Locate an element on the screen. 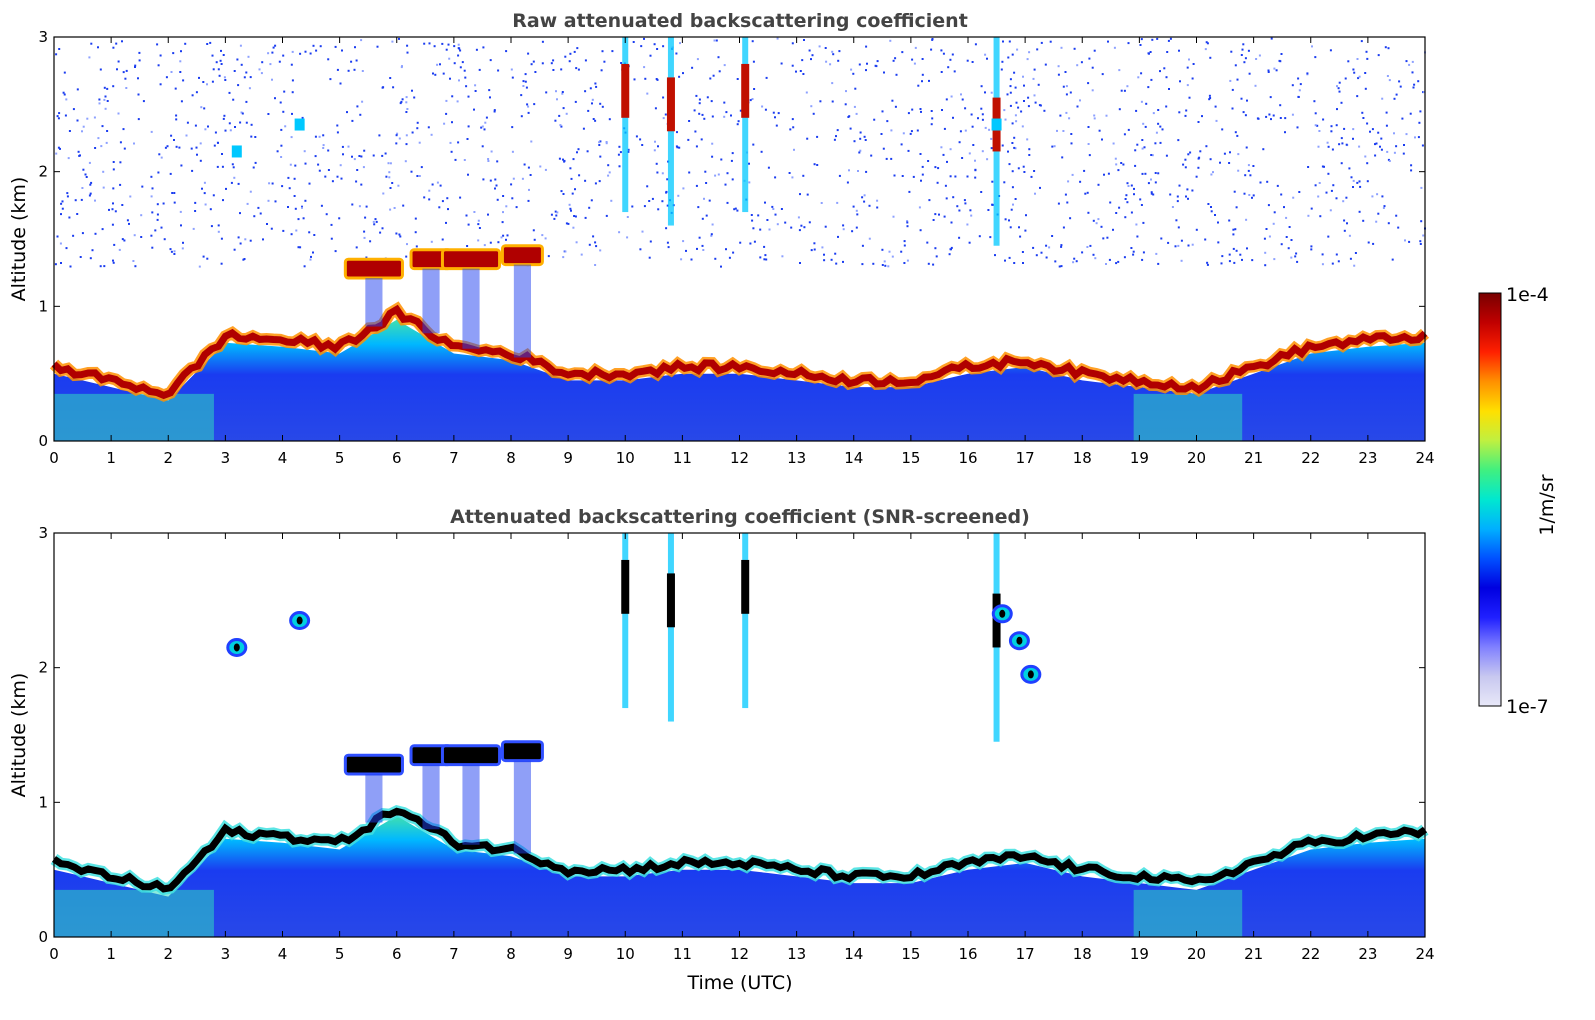 The width and height of the screenshot is (1595, 1020). x-tick-label: 9 is located at coordinates (568, 458).